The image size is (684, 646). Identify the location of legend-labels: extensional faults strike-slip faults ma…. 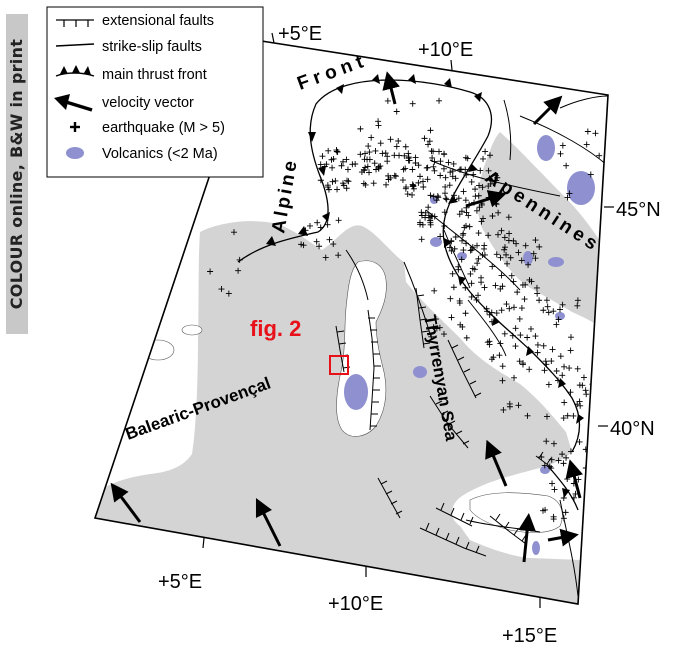
(163, 87).